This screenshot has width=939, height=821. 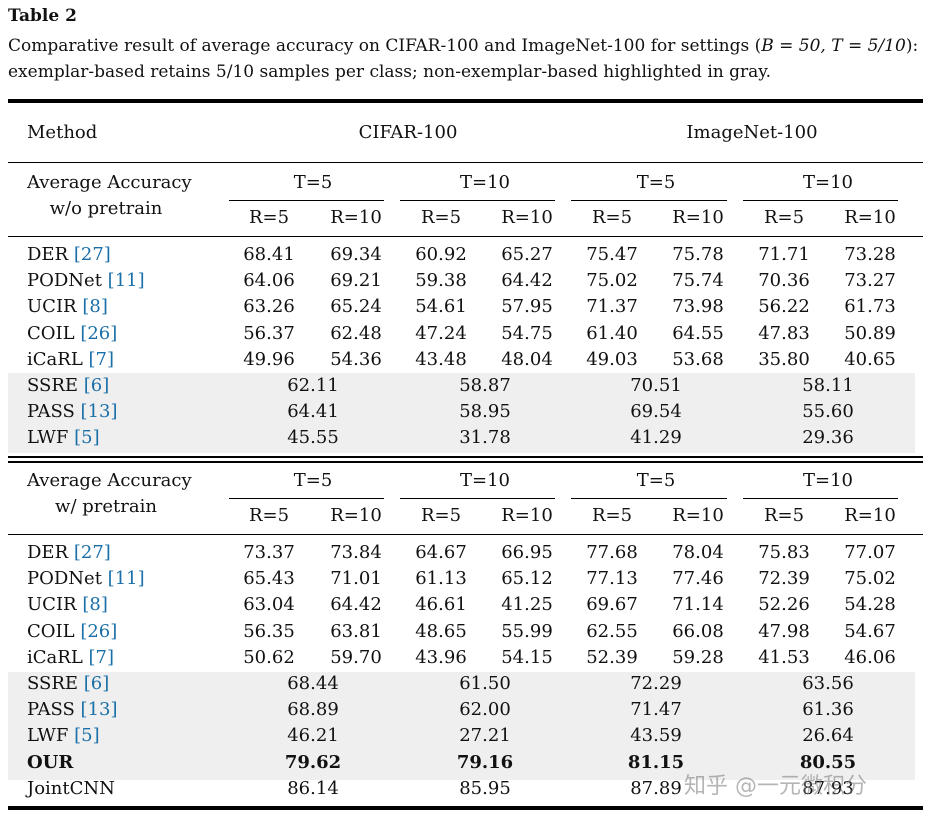 What do you see at coordinates (313, 762) in the screenshot?
I see `our-cell: 79.62` at bounding box center [313, 762].